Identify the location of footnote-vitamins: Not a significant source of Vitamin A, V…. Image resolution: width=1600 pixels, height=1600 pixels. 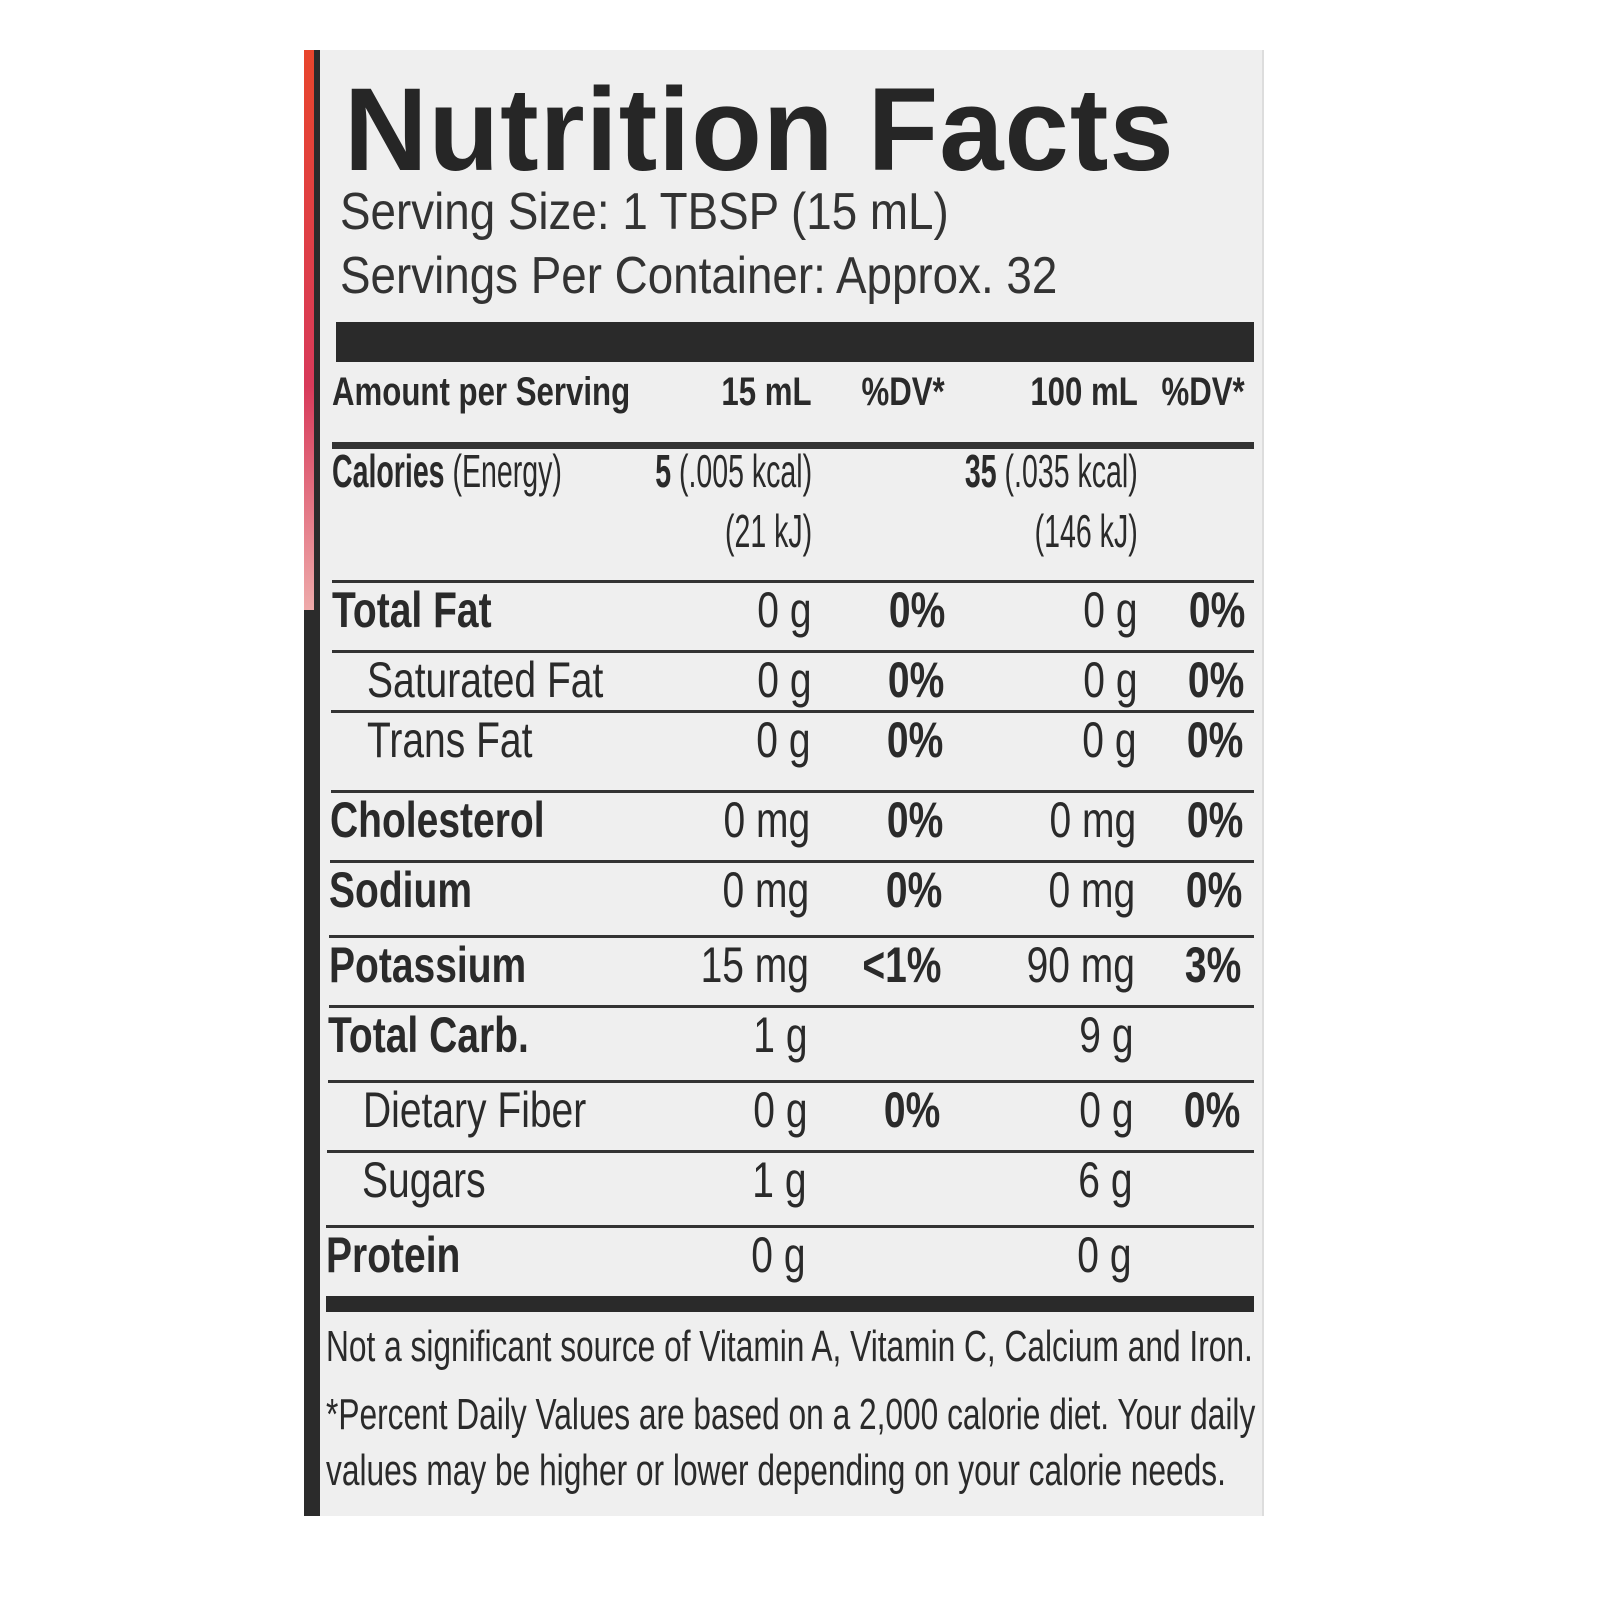
(789, 1346).